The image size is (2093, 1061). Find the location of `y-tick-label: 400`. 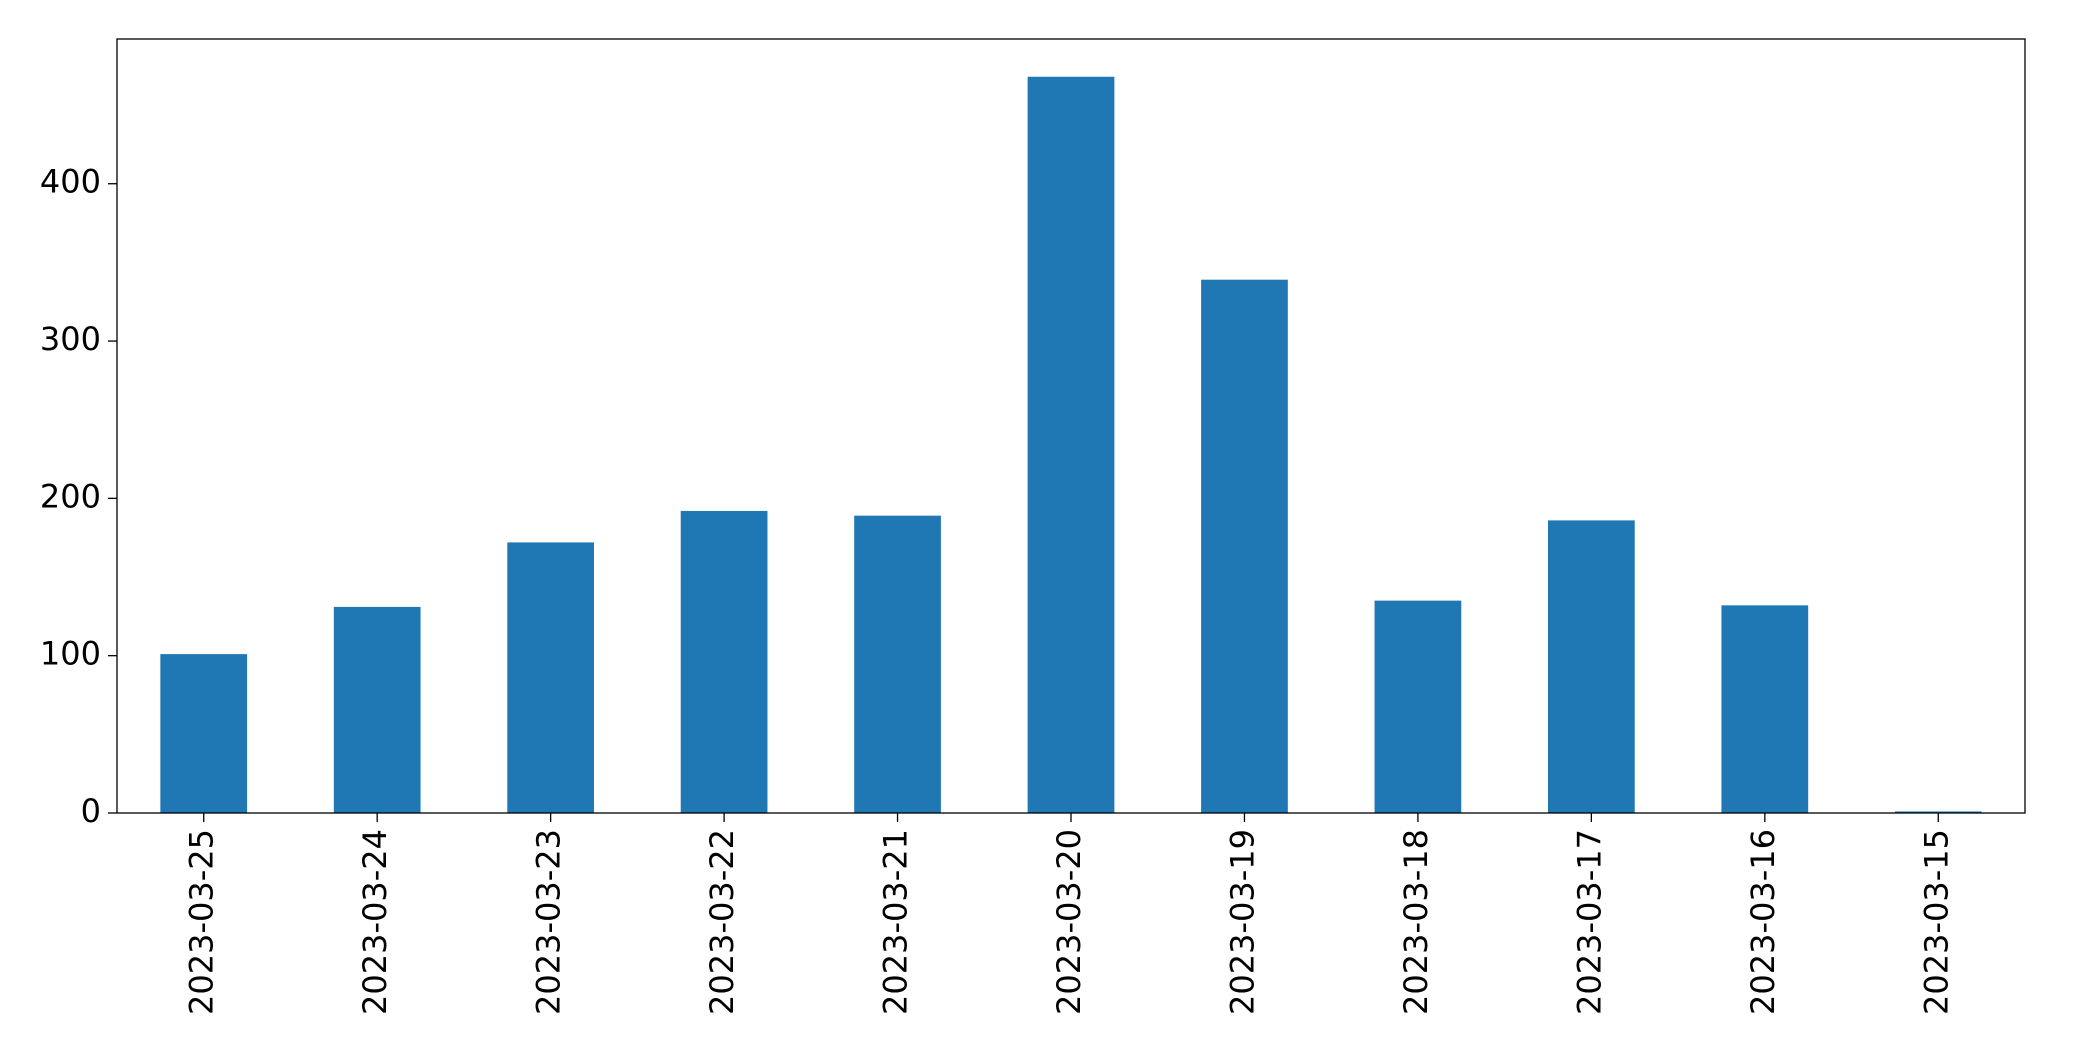

y-tick-label: 400 is located at coordinates (70, 182).